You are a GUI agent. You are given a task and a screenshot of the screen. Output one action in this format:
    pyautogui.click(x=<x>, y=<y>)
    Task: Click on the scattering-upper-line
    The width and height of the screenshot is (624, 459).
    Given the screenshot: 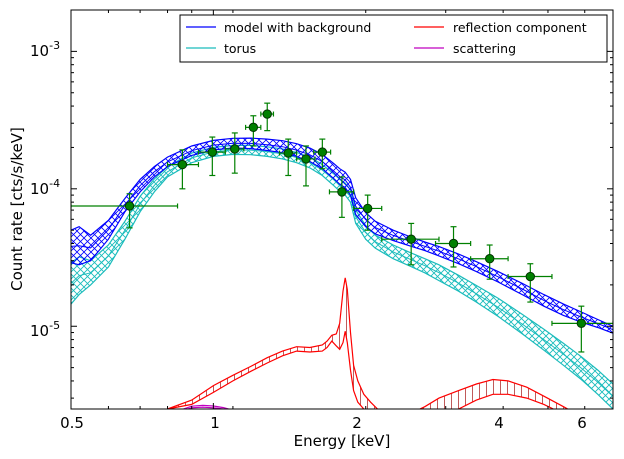 What is the action you would take?
    pyautogui.click(x=206, y=406)
    